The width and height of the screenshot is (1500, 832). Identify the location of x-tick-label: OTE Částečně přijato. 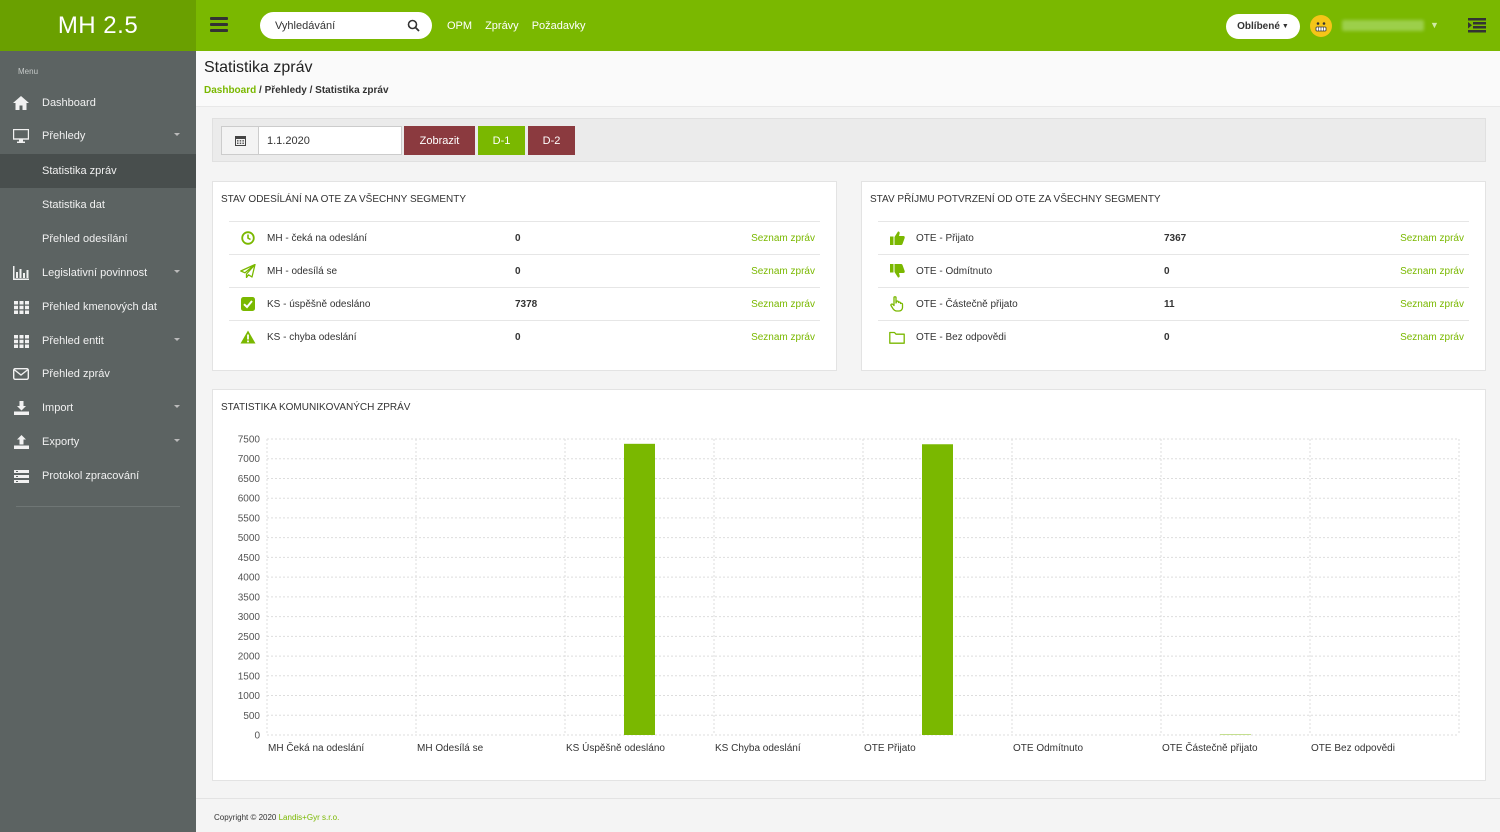
(1210, 747).